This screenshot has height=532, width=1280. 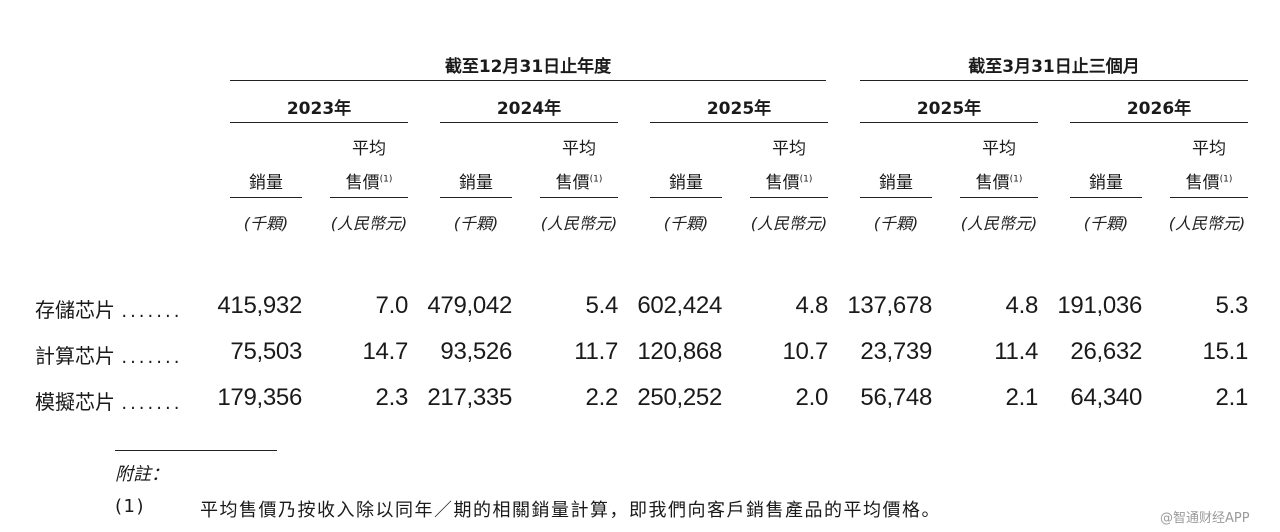 I want to click on table-cell: 7.0, so click(x=392, y=305).